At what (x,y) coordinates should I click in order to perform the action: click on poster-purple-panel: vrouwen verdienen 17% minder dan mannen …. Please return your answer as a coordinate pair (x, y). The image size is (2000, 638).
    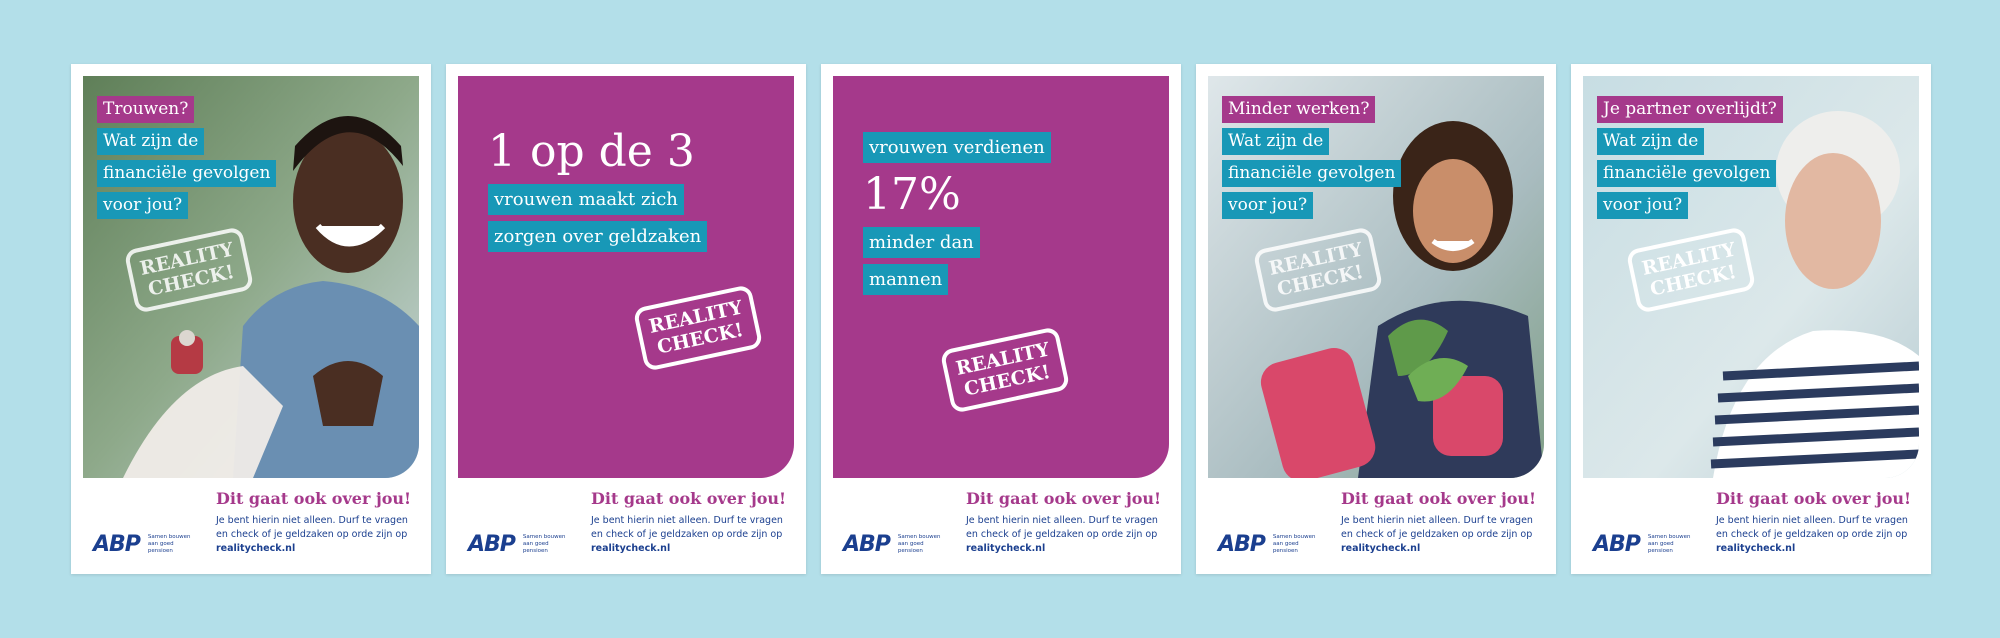
    Looking at the image, I should click on (1001, 277).